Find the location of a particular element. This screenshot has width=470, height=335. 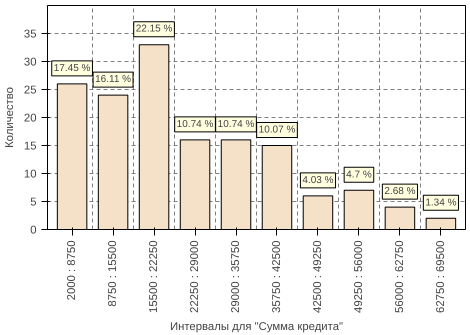

y-tick-label: 25 is located at coordinates (30, 90).